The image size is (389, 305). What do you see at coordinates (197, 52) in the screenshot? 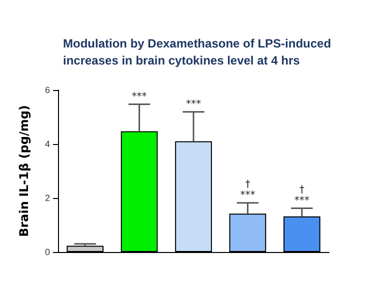
I see `chart-title: Modulation by Dexamethasone of LPS-induced increases in brain cytokines level at 4 hrs` at bounding box center [197, 52].